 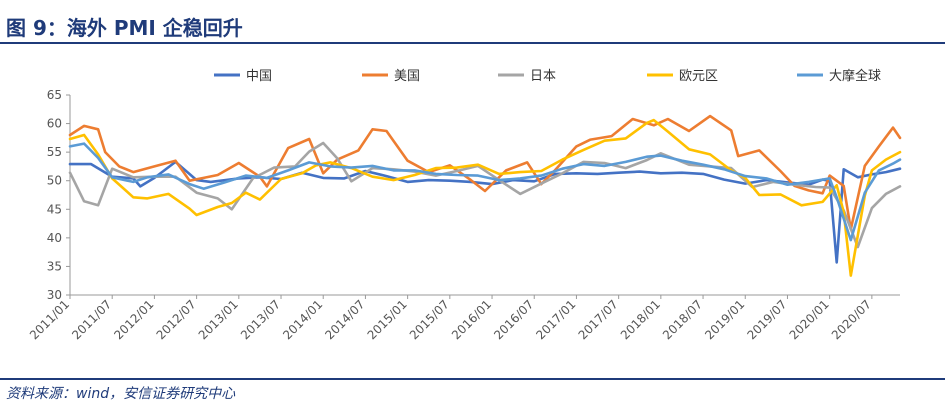 I want to click on x-tick-label: 2013/07, so click(x=260, y=319).